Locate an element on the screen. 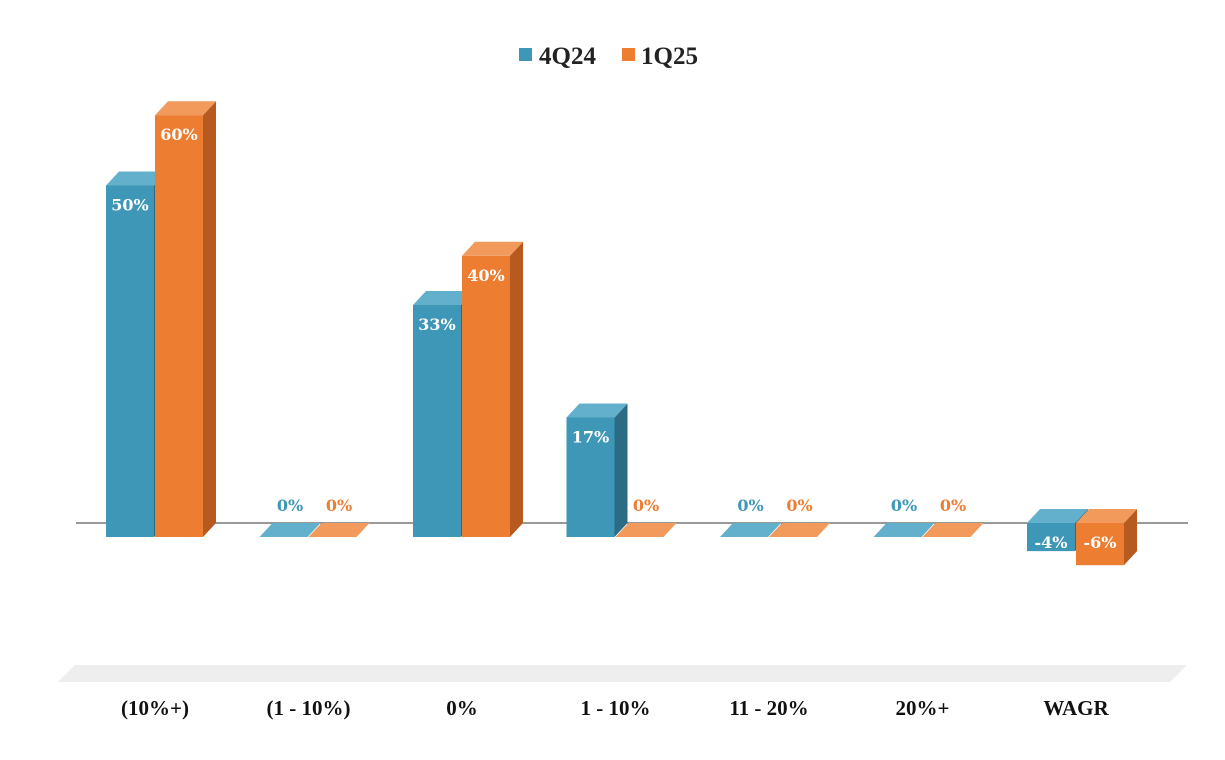 Image resolution: width=1225 pixels, height=760 pixels. data-label-4q24-5: 0% is located at coordinates (904, 505).